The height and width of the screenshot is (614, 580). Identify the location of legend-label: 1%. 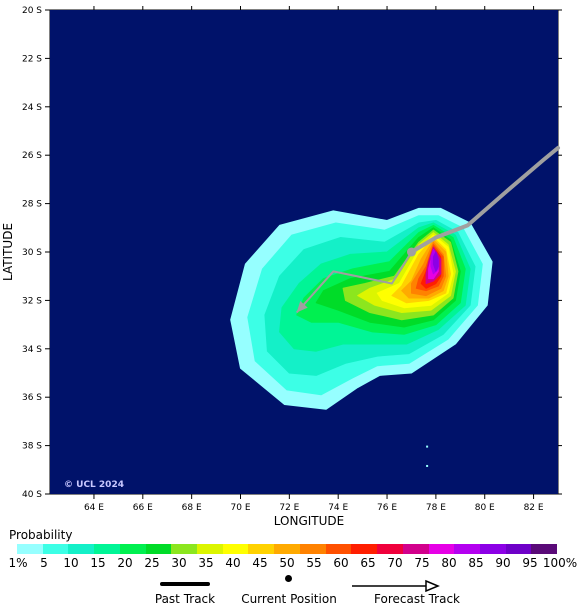
(18, 563).